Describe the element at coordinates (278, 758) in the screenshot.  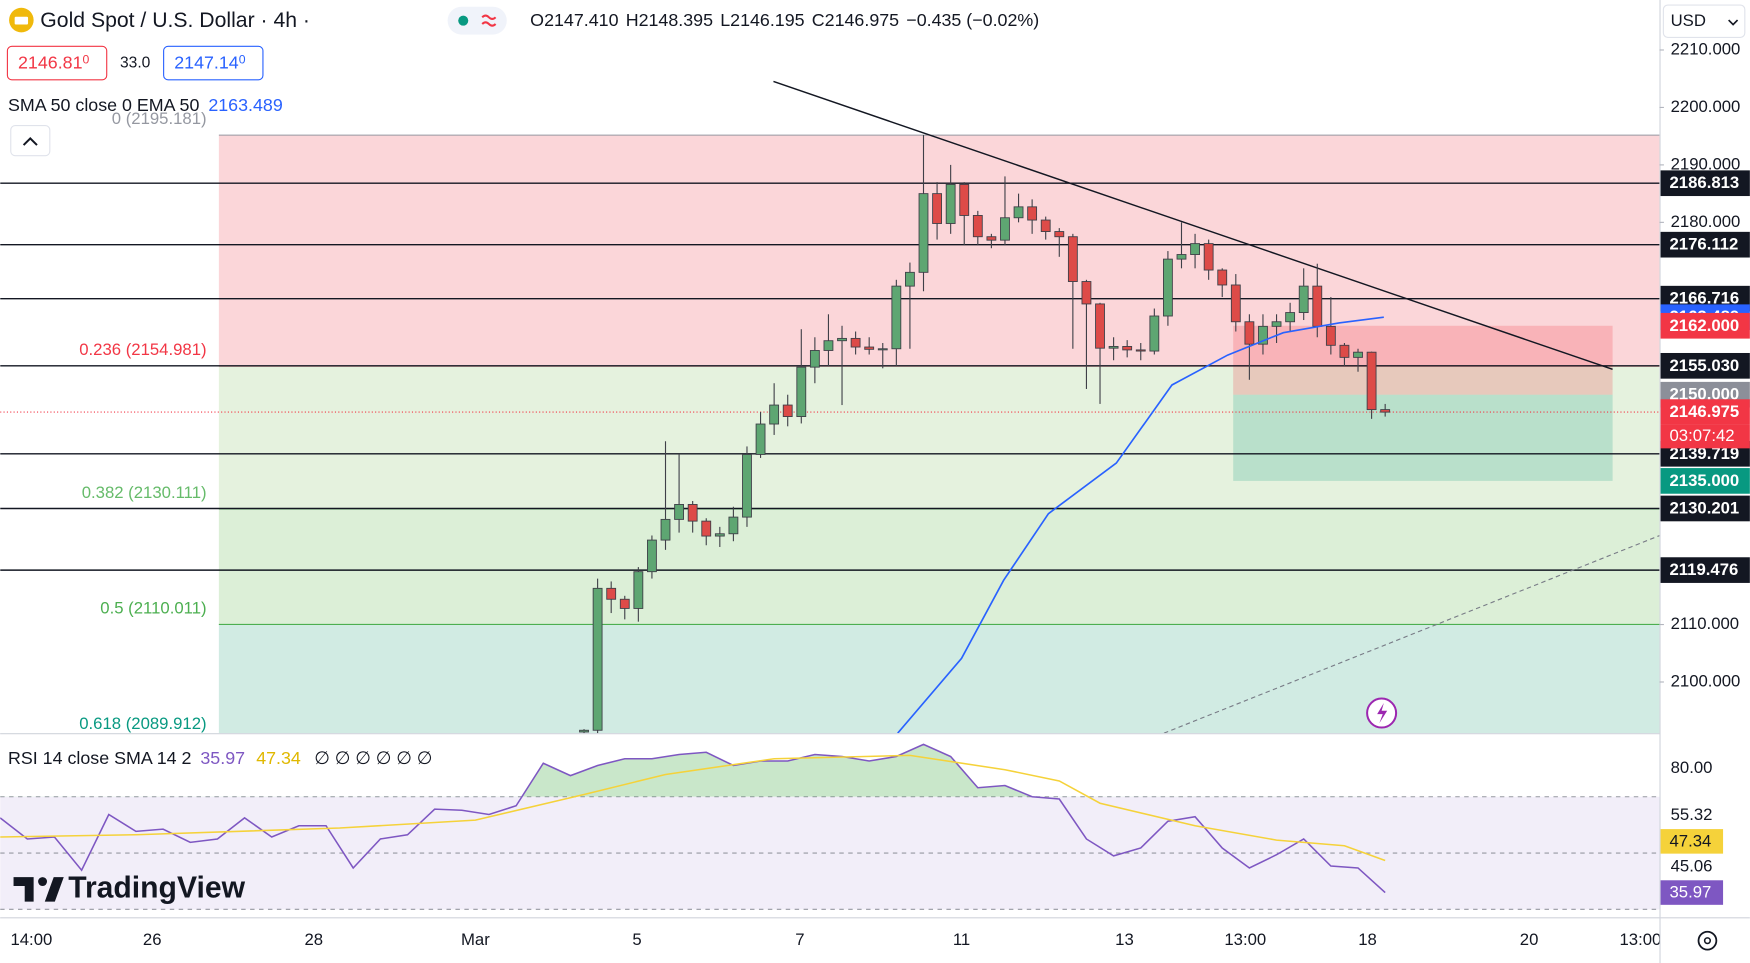
I see `rsi-sma-value: 47.34` at that location.